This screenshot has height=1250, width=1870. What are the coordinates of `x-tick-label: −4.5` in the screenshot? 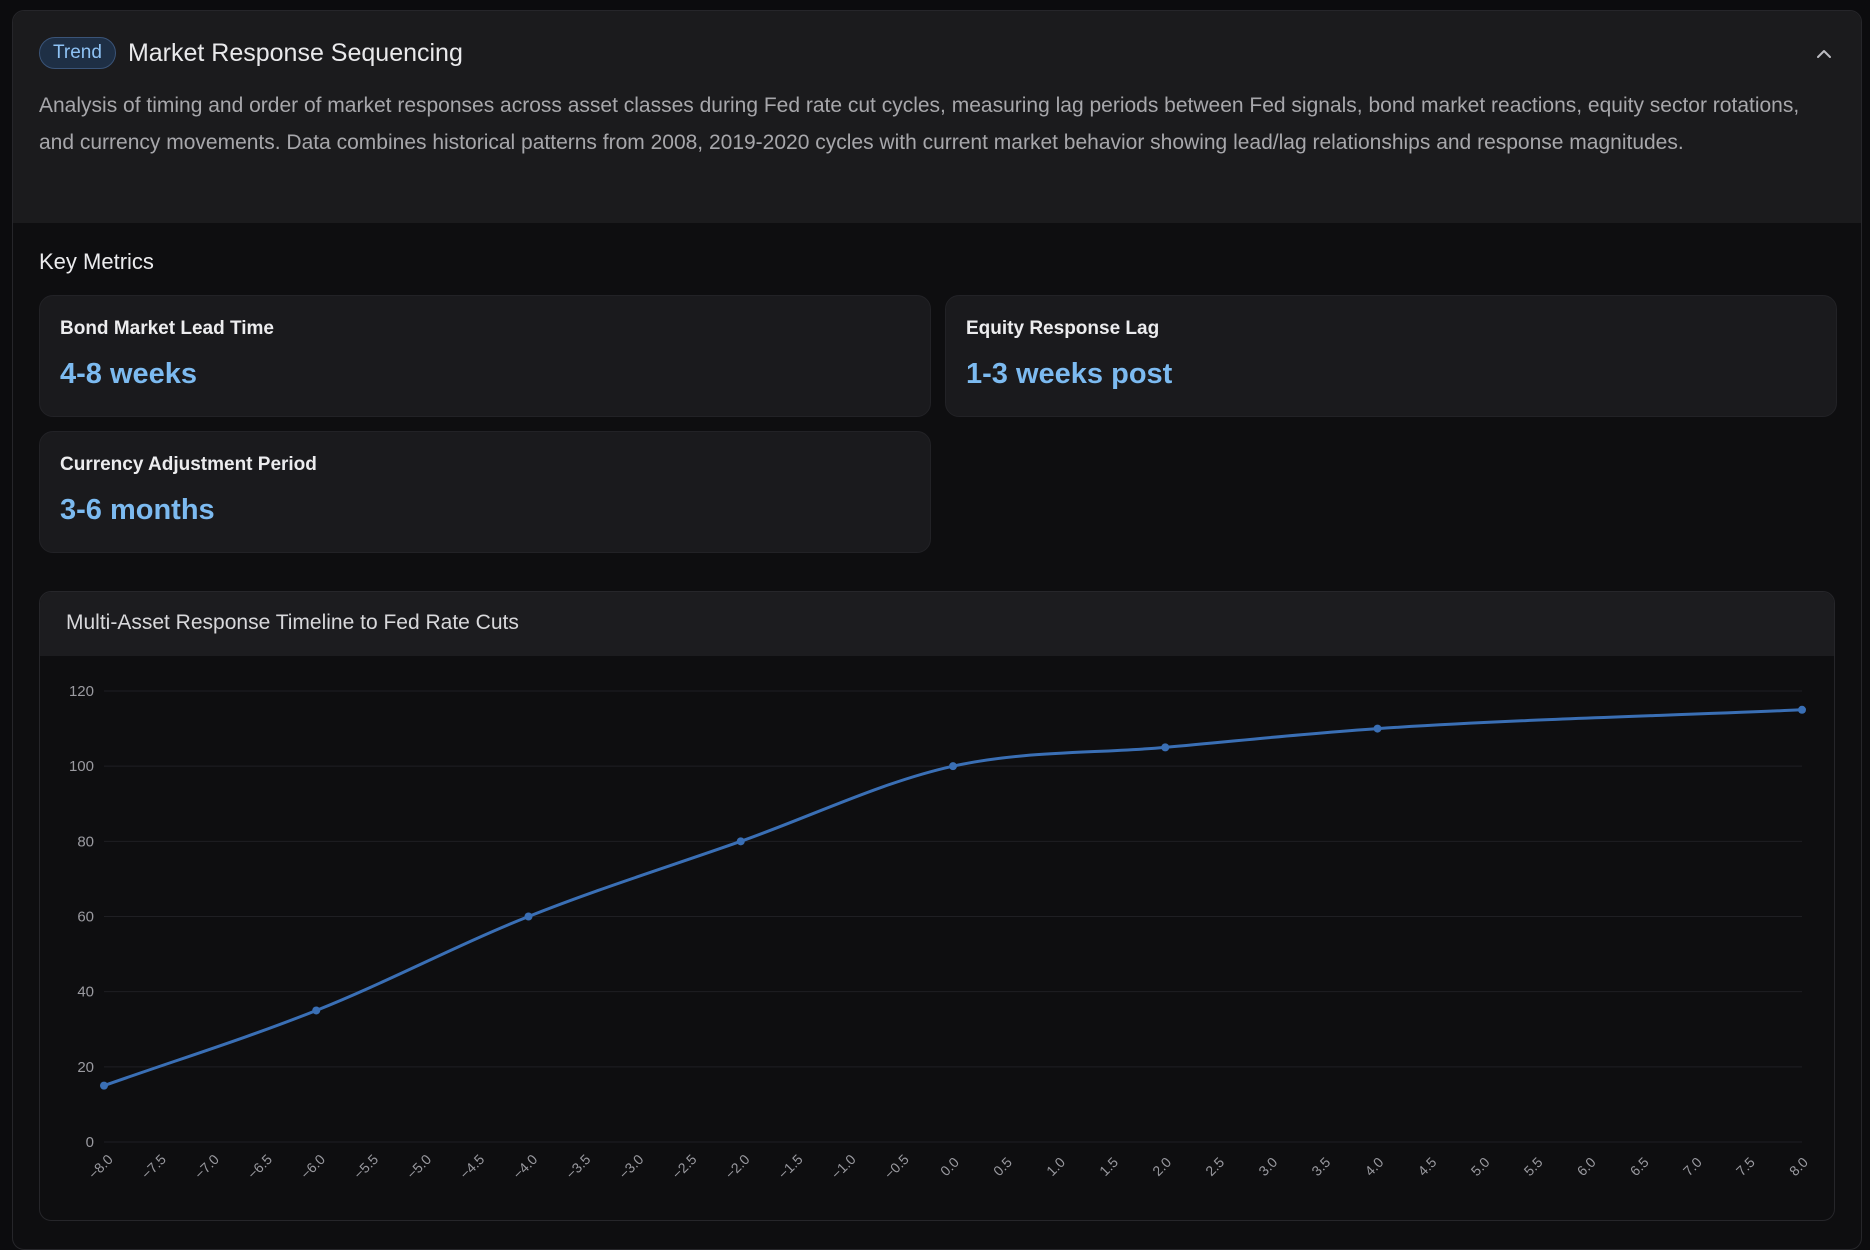 It's located at (471, 1166).